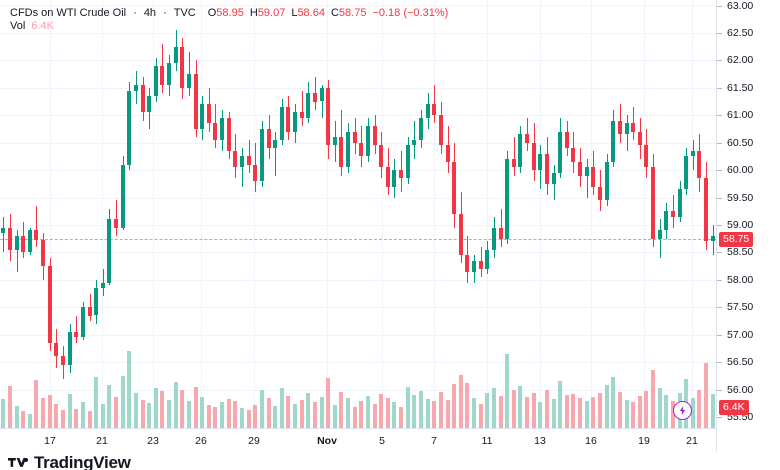 The height and width of the screenshot is (470, 780). I want to click on time-axis-tick-label: 17, so click(50, 441).